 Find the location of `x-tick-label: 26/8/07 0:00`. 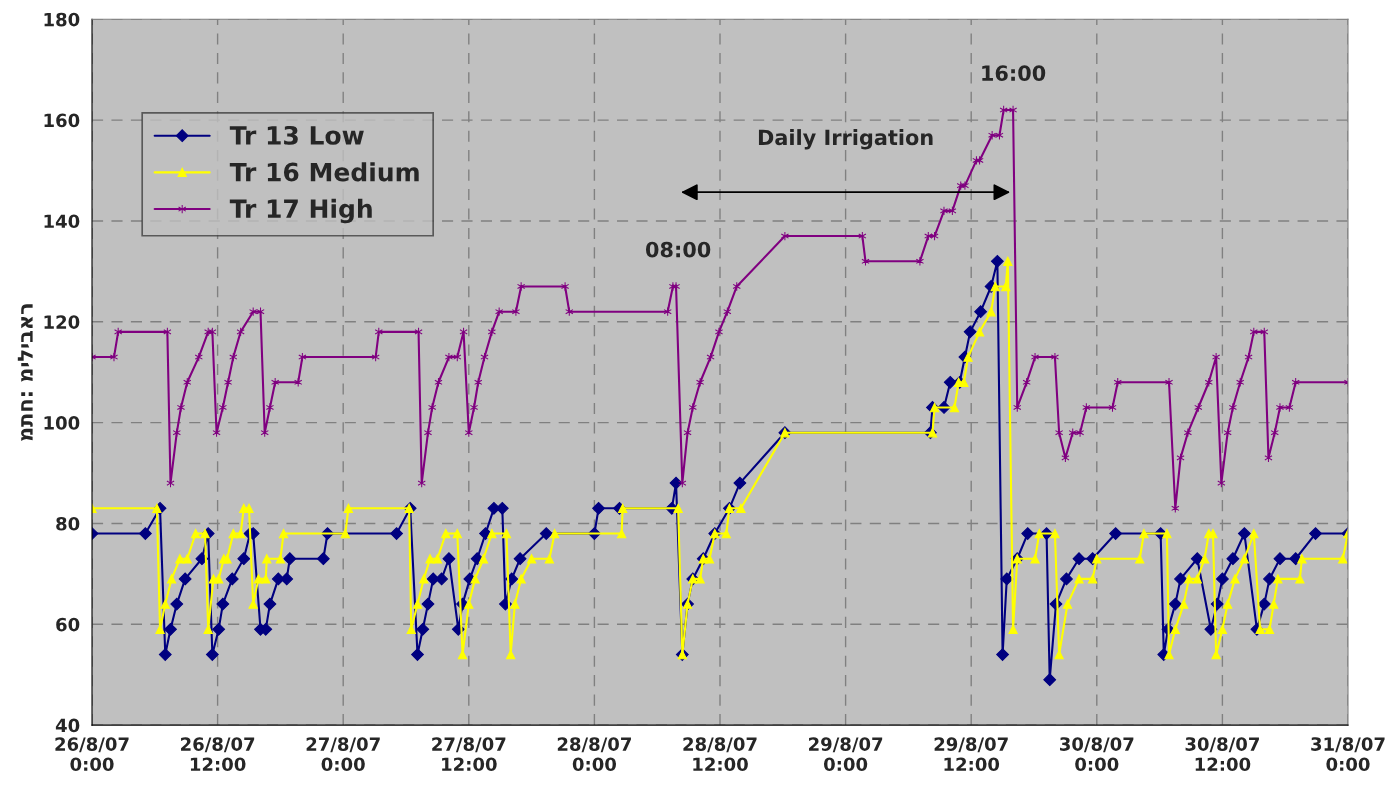

x-tick-label: 26/8/07 0:00 is located at coordinates (92, 754).